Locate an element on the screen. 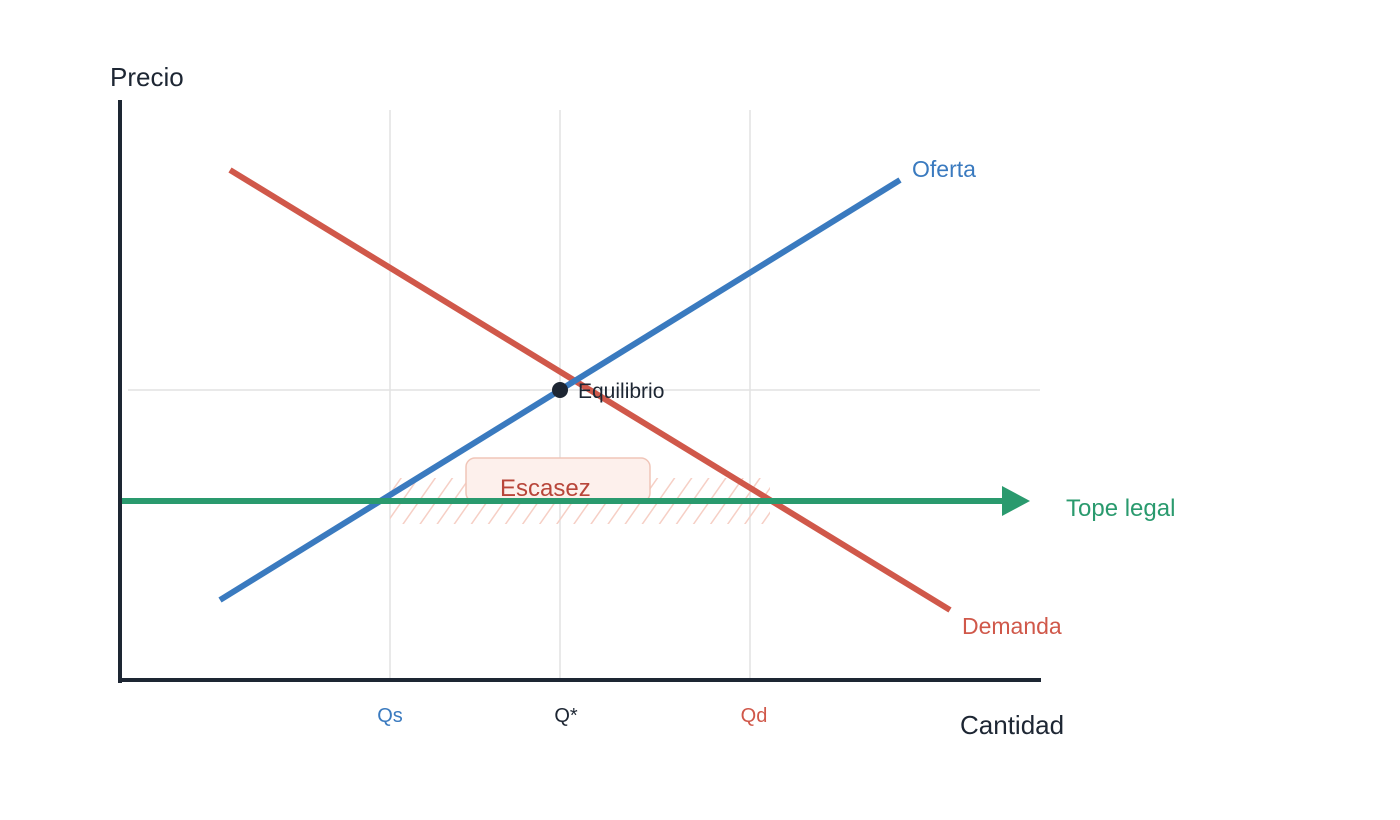 The height and width of the screenshot is (820, 1400). shortage-label: Escasez is located at coordinates (545, 488).